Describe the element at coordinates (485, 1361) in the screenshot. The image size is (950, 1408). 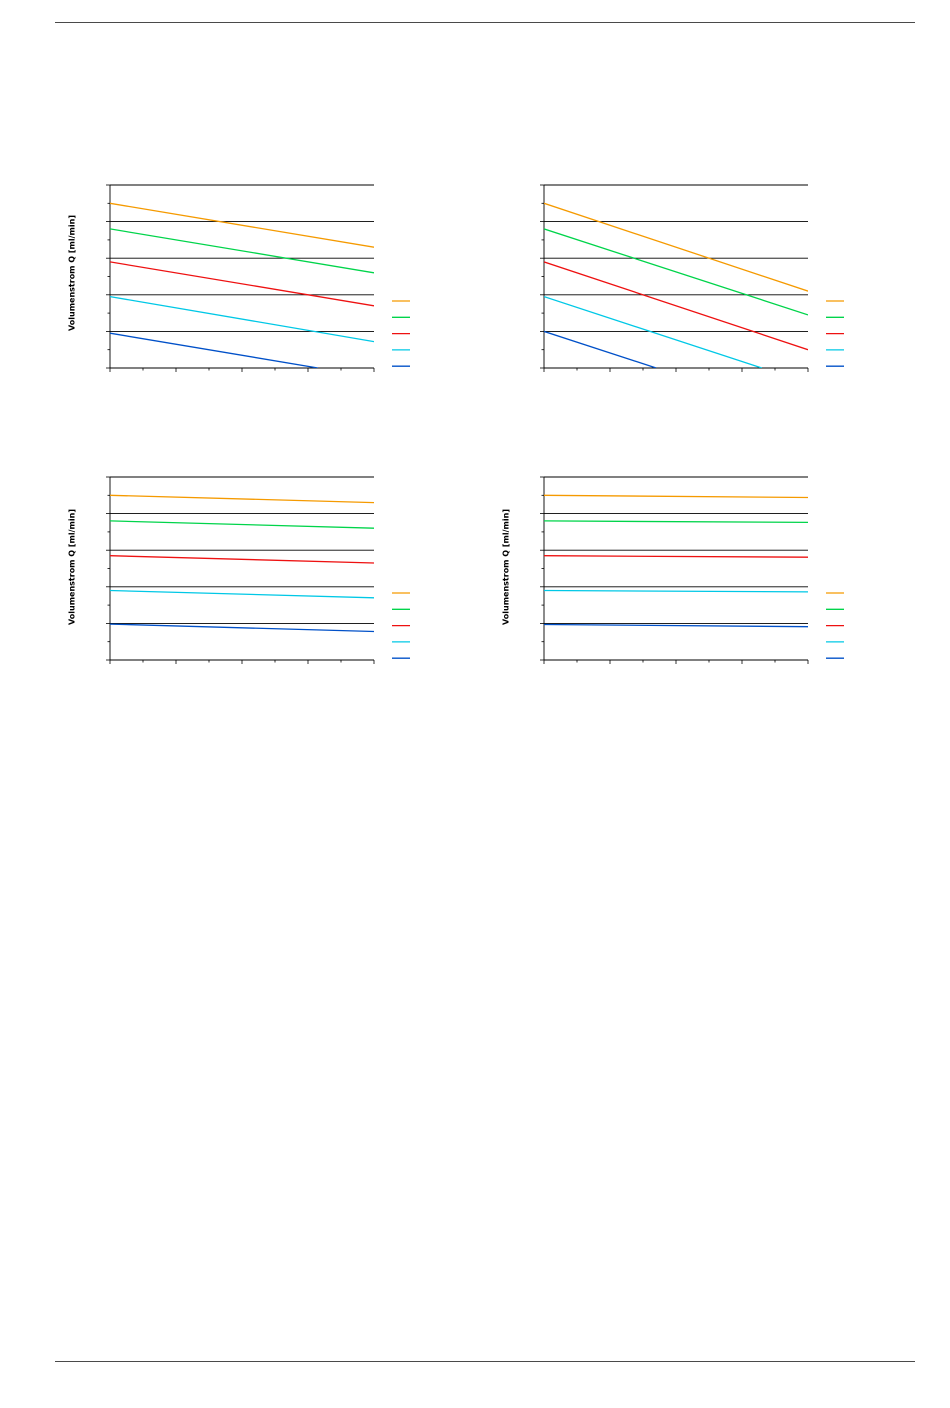
I see `footer-rule` at that location.